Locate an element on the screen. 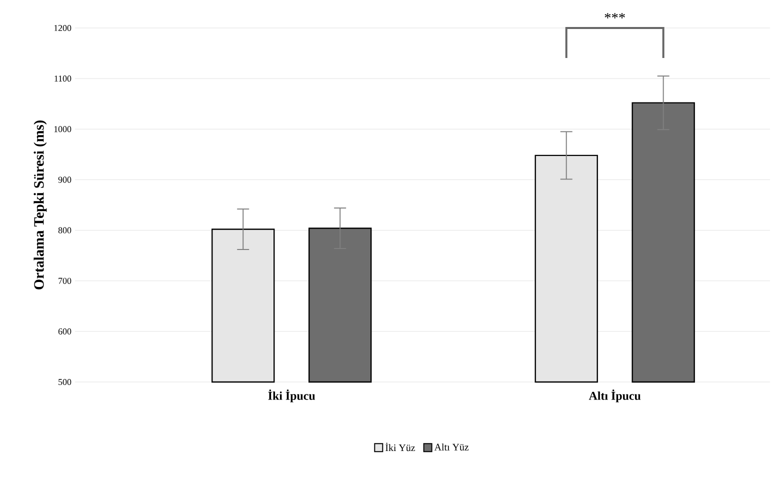 The width and height of the screenshot is (784, 493). x-tick-label: İki İpucu is located at coordinates (292, 396).